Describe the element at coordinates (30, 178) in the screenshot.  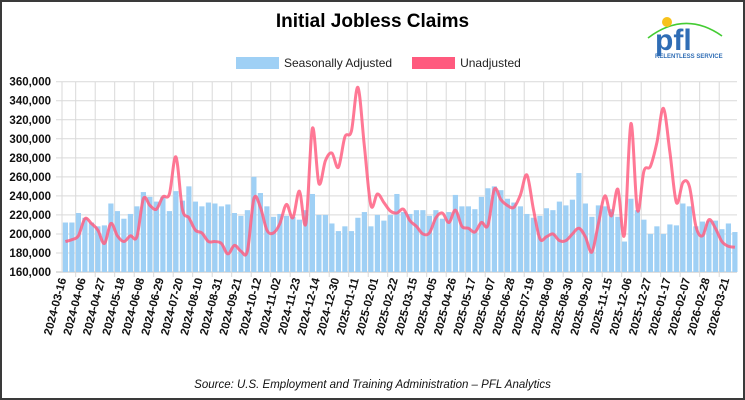
I see `y-tick-label: 260,000` at that location.